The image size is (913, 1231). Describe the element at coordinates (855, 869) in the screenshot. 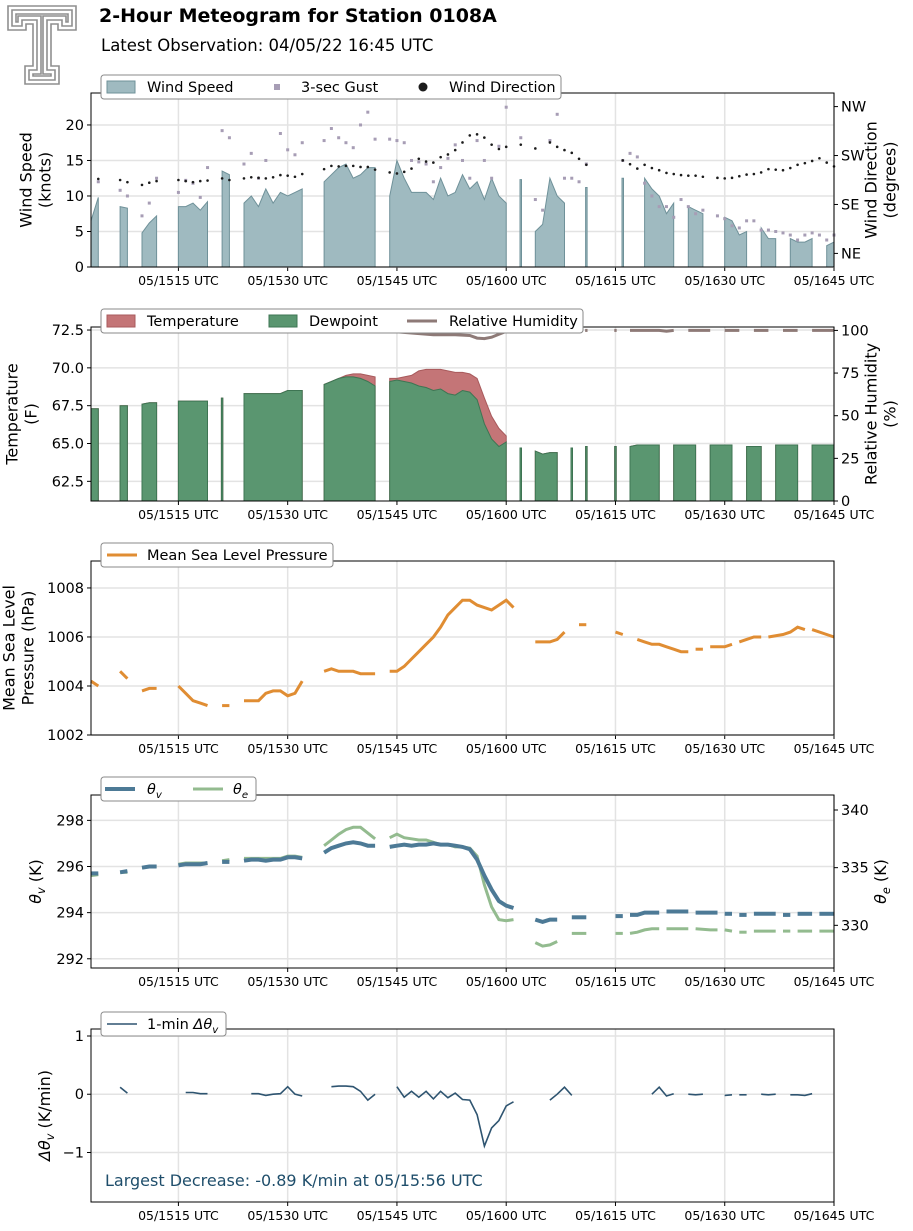

I see `y2-tick-label: 335` at that location.